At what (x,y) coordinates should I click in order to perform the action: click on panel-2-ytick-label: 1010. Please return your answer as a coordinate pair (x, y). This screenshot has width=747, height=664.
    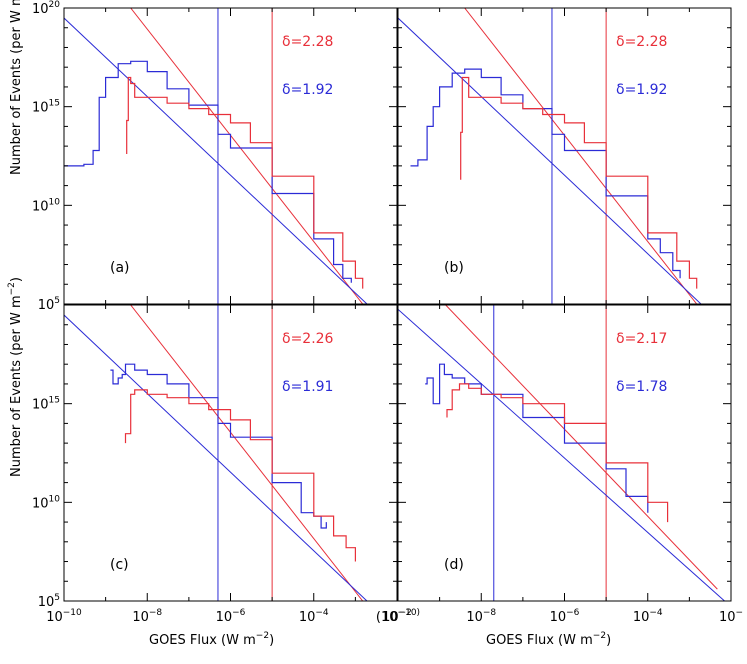
    Looking at the image, I should click on (46, 502).